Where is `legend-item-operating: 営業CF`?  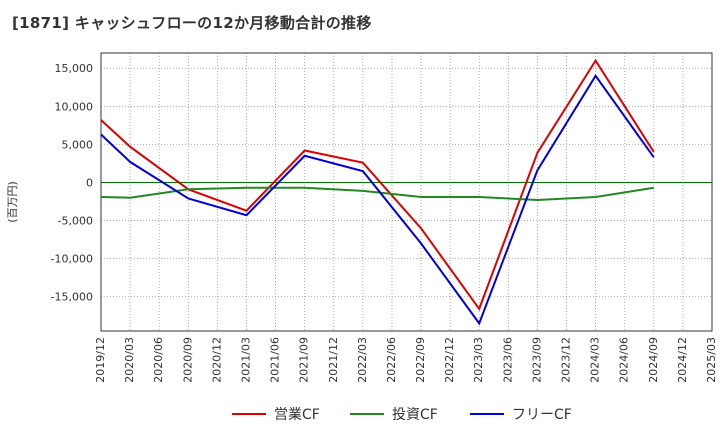 legend-item-operating: 営業CF is located at coordinates (276, 415).